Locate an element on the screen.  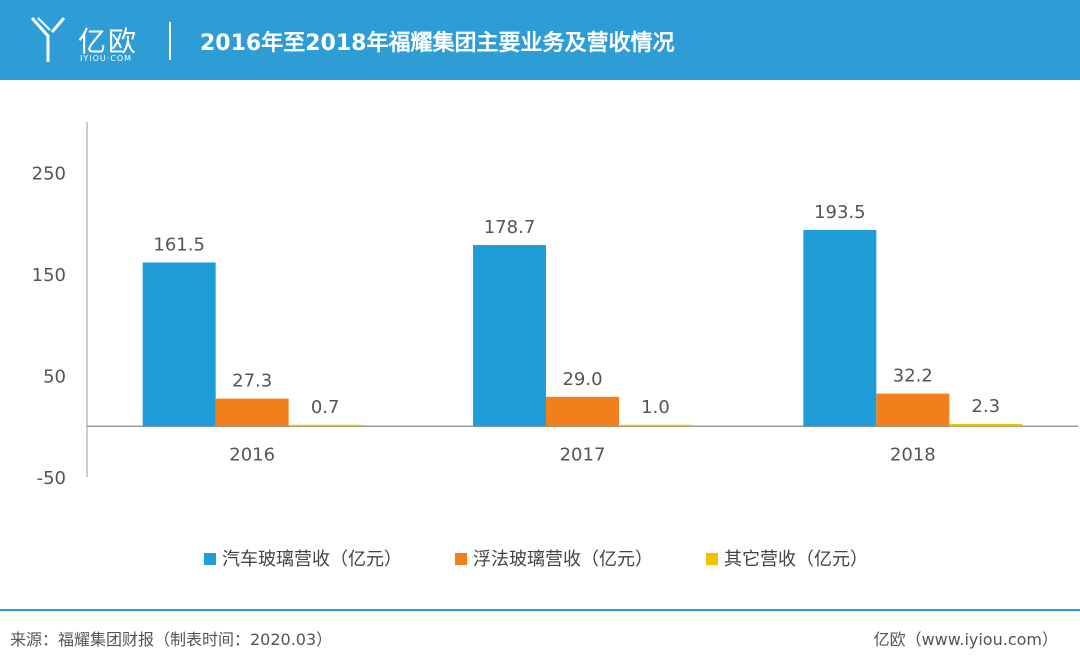
legend-label-other: 其它营收（亿元） is located at coordinates (796, 559).